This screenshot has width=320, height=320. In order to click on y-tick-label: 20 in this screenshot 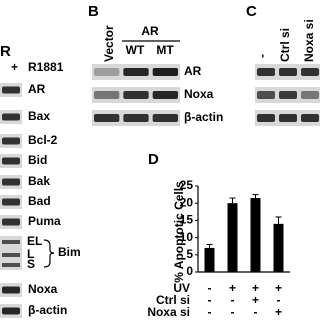, I will do `click(187, 202)`.